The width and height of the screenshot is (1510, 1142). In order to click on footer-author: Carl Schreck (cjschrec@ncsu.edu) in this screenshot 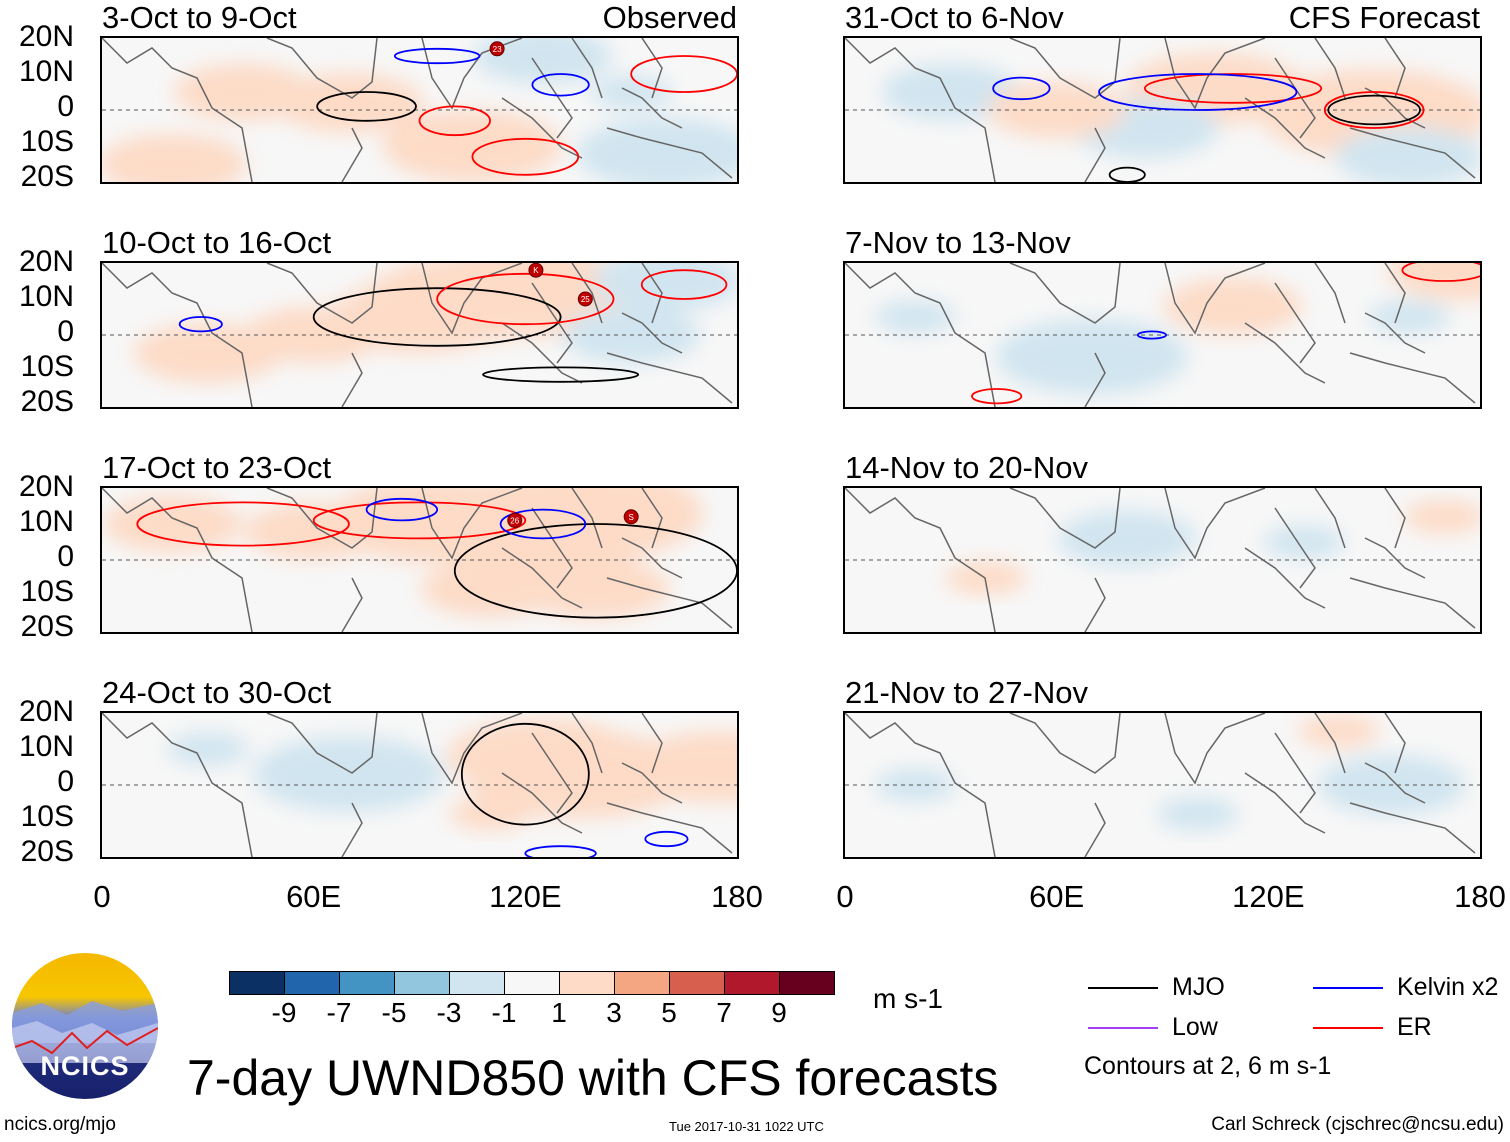, I will do `click(1357, 1124)`.